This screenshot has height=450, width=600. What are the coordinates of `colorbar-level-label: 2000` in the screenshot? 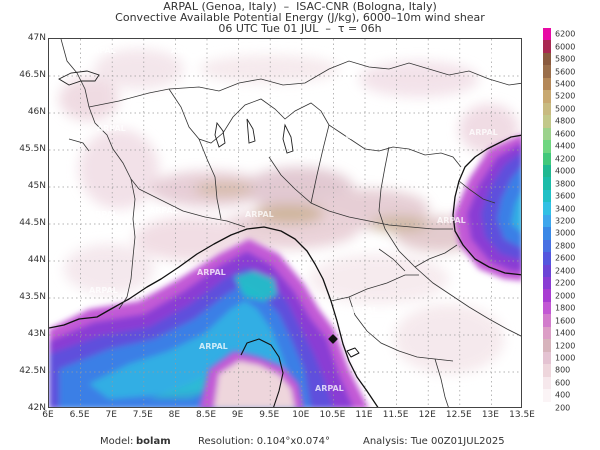 It's located at (565, 296).